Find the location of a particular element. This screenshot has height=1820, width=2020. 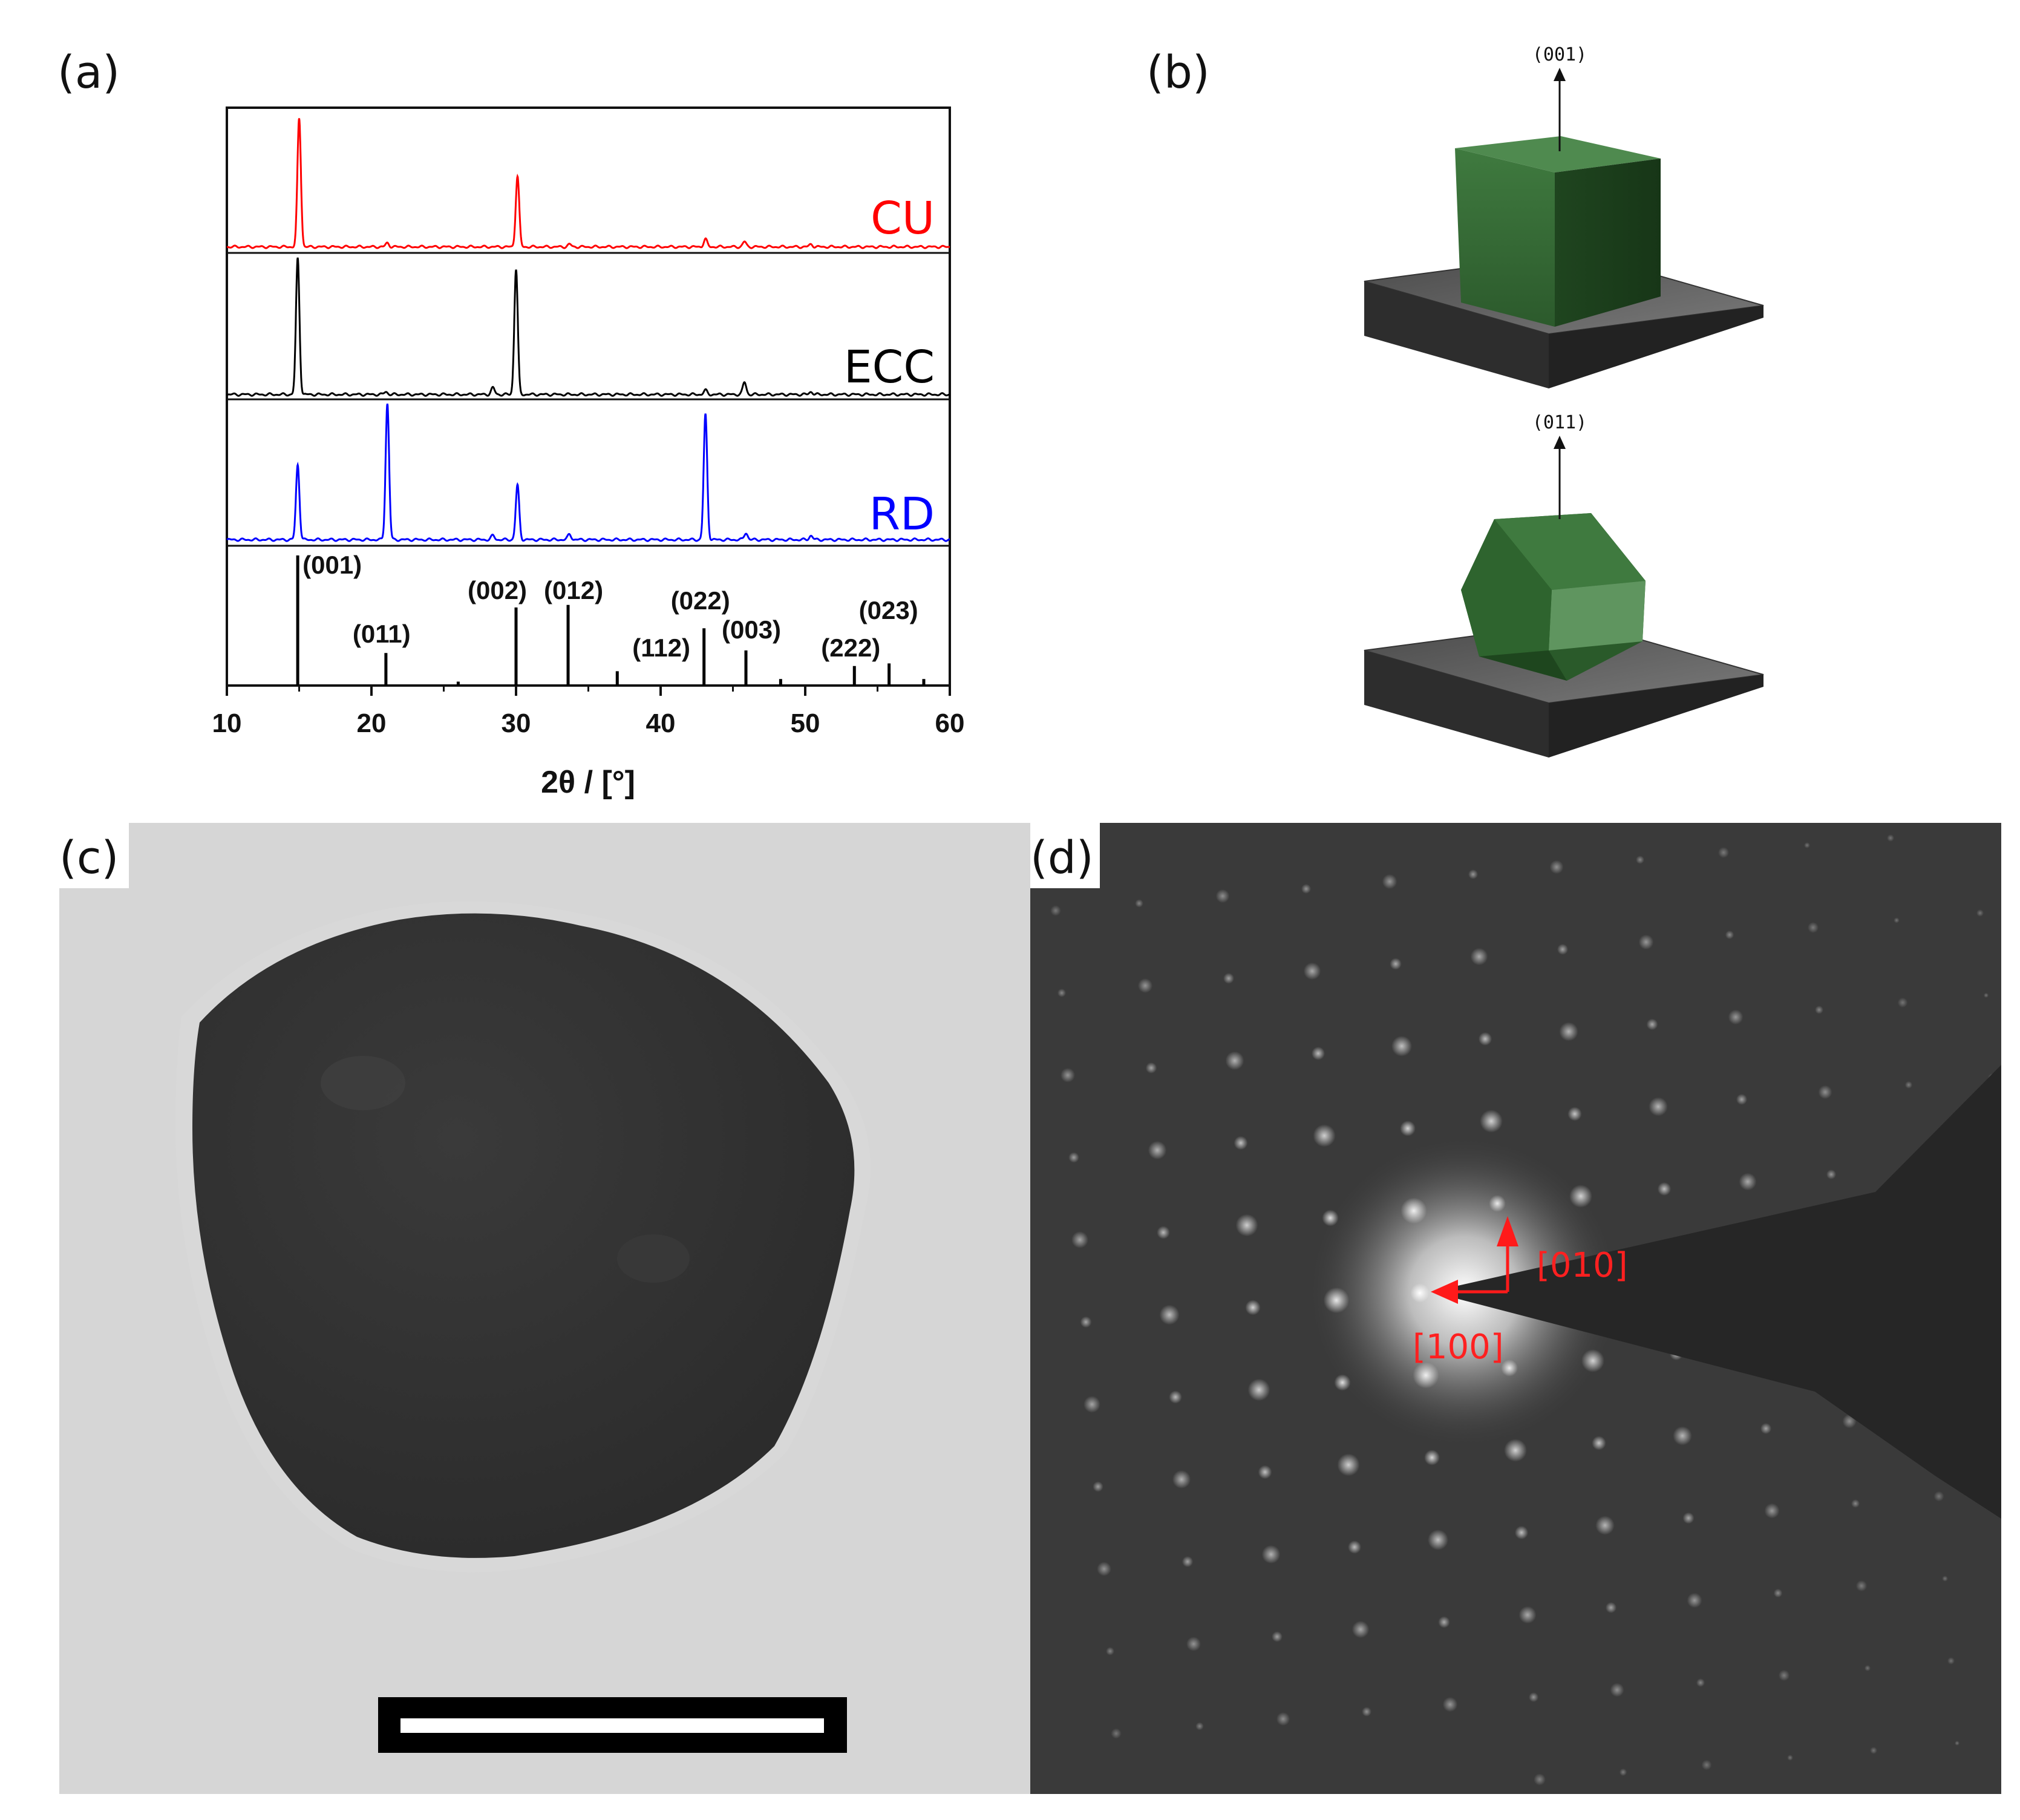

hkl-label: (001) is located at coordinates (332, 565).